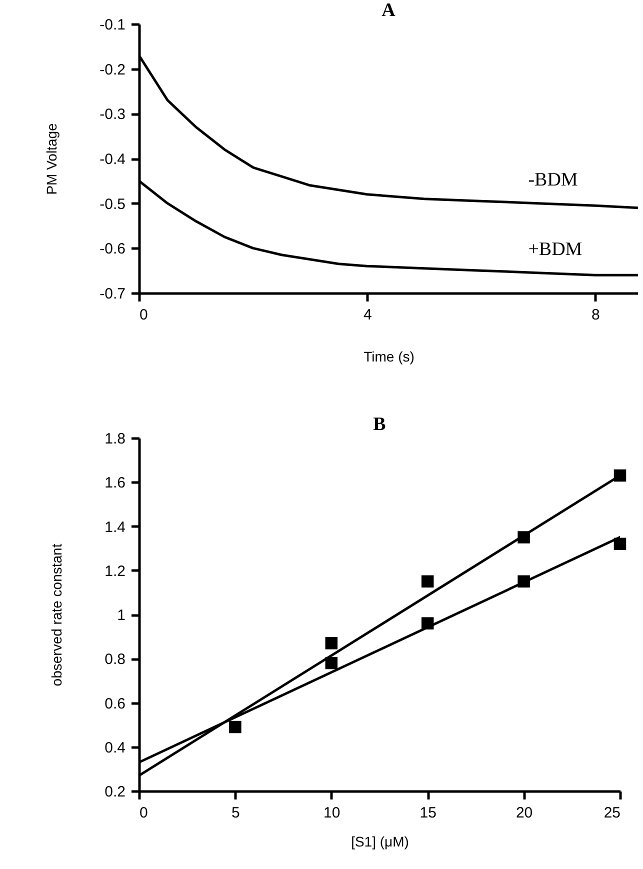 This screenshot has height=869, width=643. Describe the element at coordinates (524, 813) in the screenshot. I see `x-tick-label: 20` at that location.